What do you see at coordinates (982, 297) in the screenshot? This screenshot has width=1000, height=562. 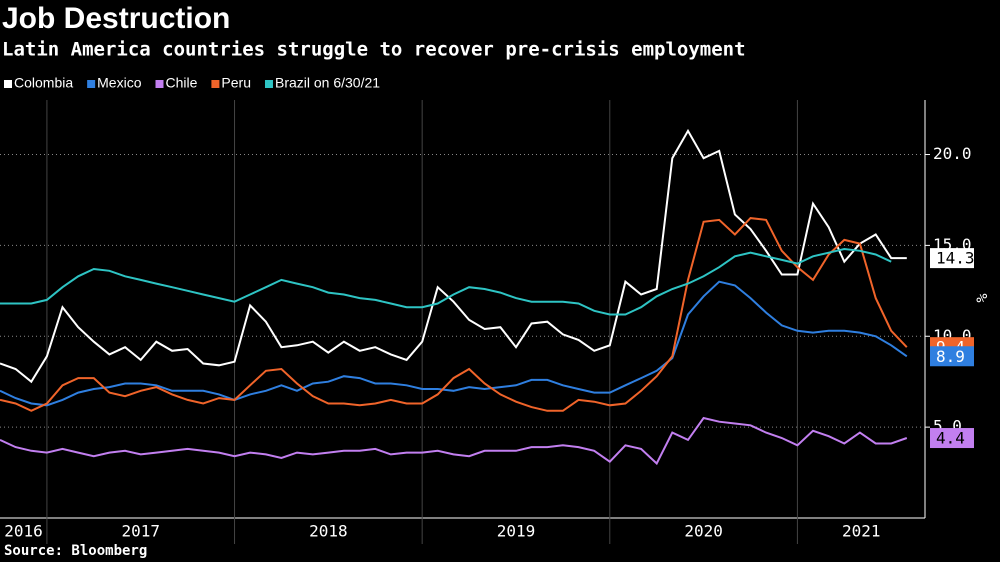 I see `y-axis-label: %` at bounding box center [982, 297].